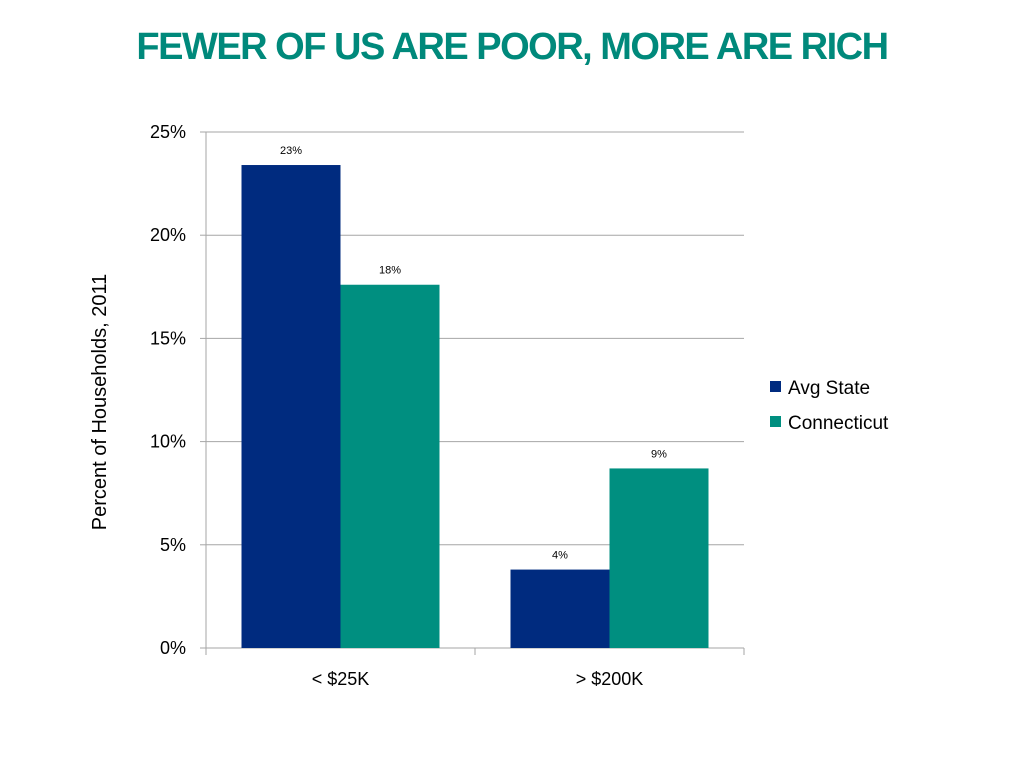 This screenshot has height=768, width=1024. I want to click on y-tick-label: 25%, so click(168, 132).